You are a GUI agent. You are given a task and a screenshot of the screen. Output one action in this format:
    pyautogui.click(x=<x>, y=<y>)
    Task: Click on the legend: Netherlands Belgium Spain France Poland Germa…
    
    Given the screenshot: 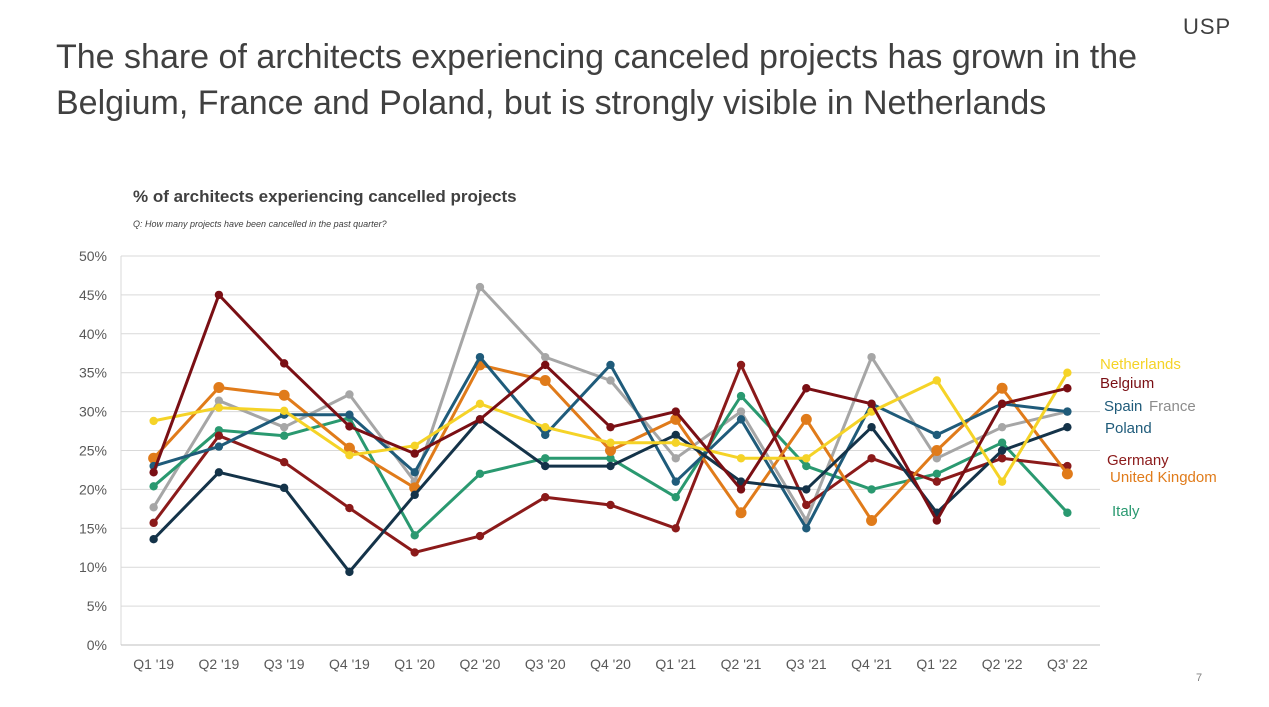 What is the action you would take?
    pyautogui.click(x=1158, y=438)
    